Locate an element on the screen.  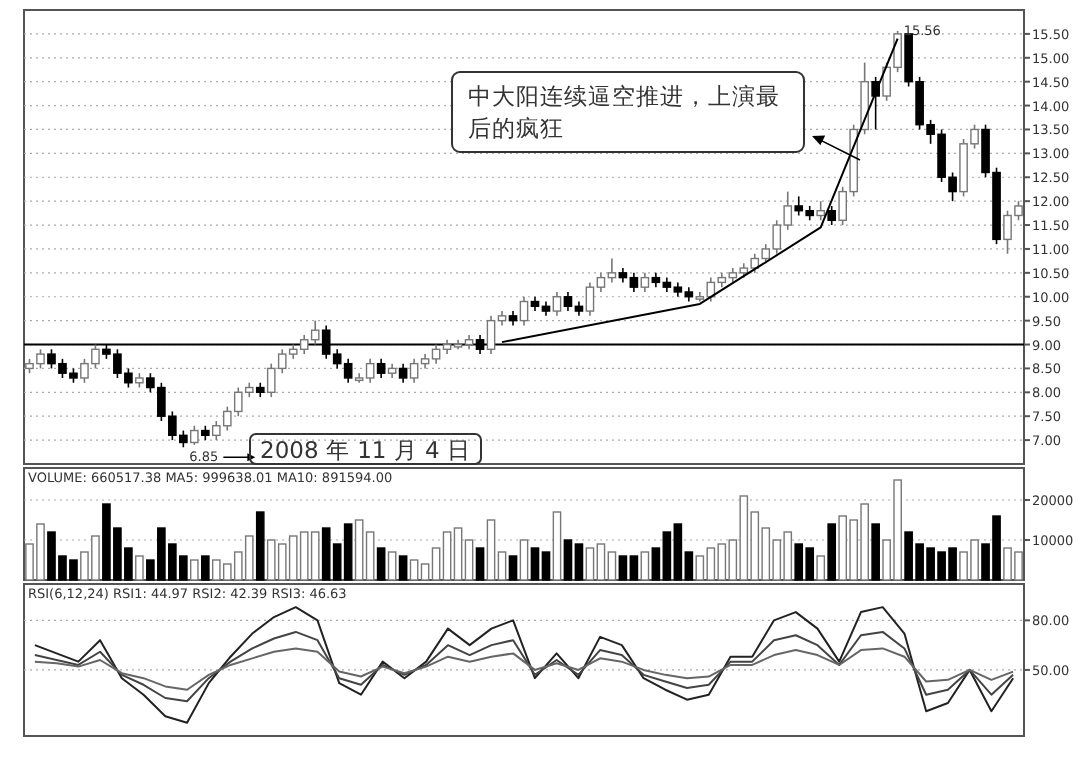
annotation: 中大阳连续逼空推进，上演最后的疯狂 is located at coordinates (624, 112).